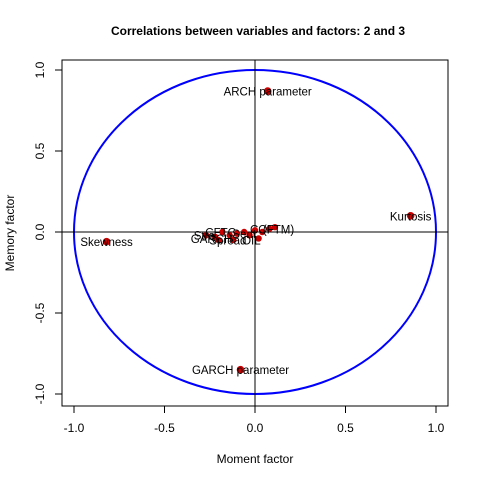 This screenshot has width=480, height=480. I want to click on cluster-point-label: CO, so click(258, 230).